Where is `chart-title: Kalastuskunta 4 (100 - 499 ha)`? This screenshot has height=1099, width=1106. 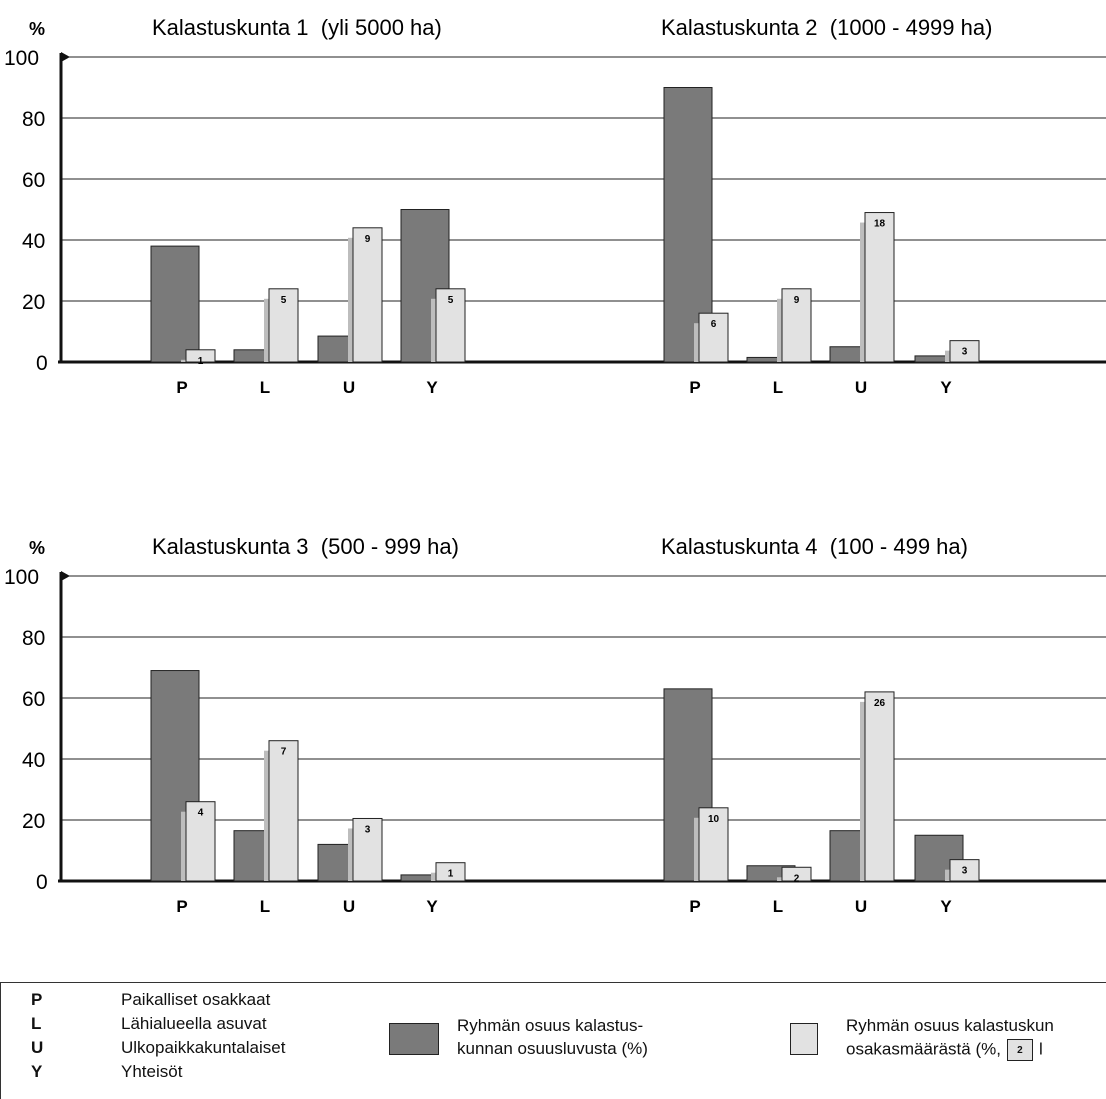
chart-title: Kalastuskunta 4 (100 - 499 ha) is located at coordinates (814, 546).